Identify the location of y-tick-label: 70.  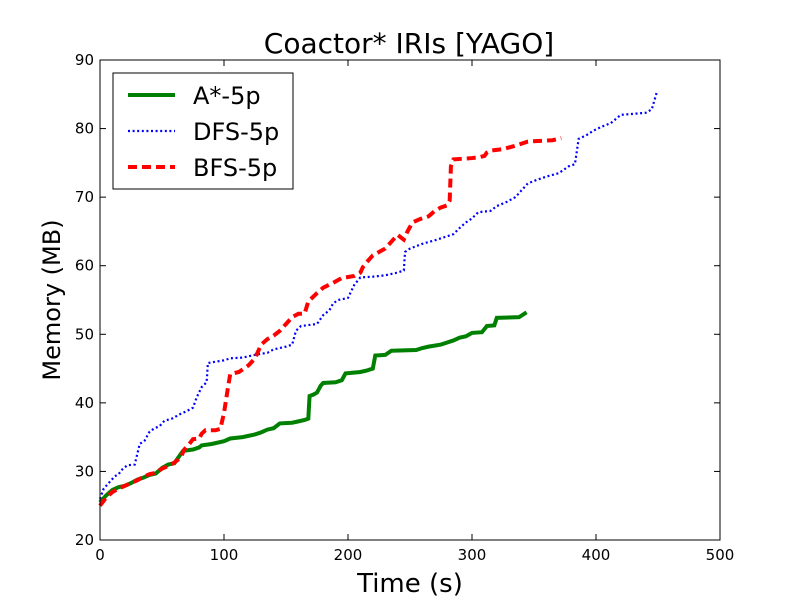
(84, 197).